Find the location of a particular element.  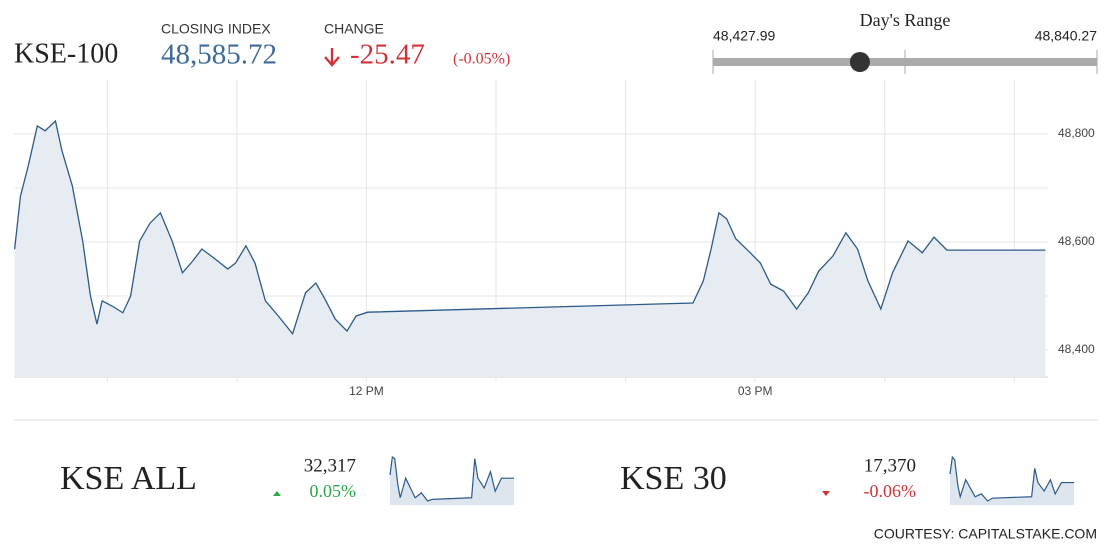

change-label: CHANGE is located at coordinates (354, 29).